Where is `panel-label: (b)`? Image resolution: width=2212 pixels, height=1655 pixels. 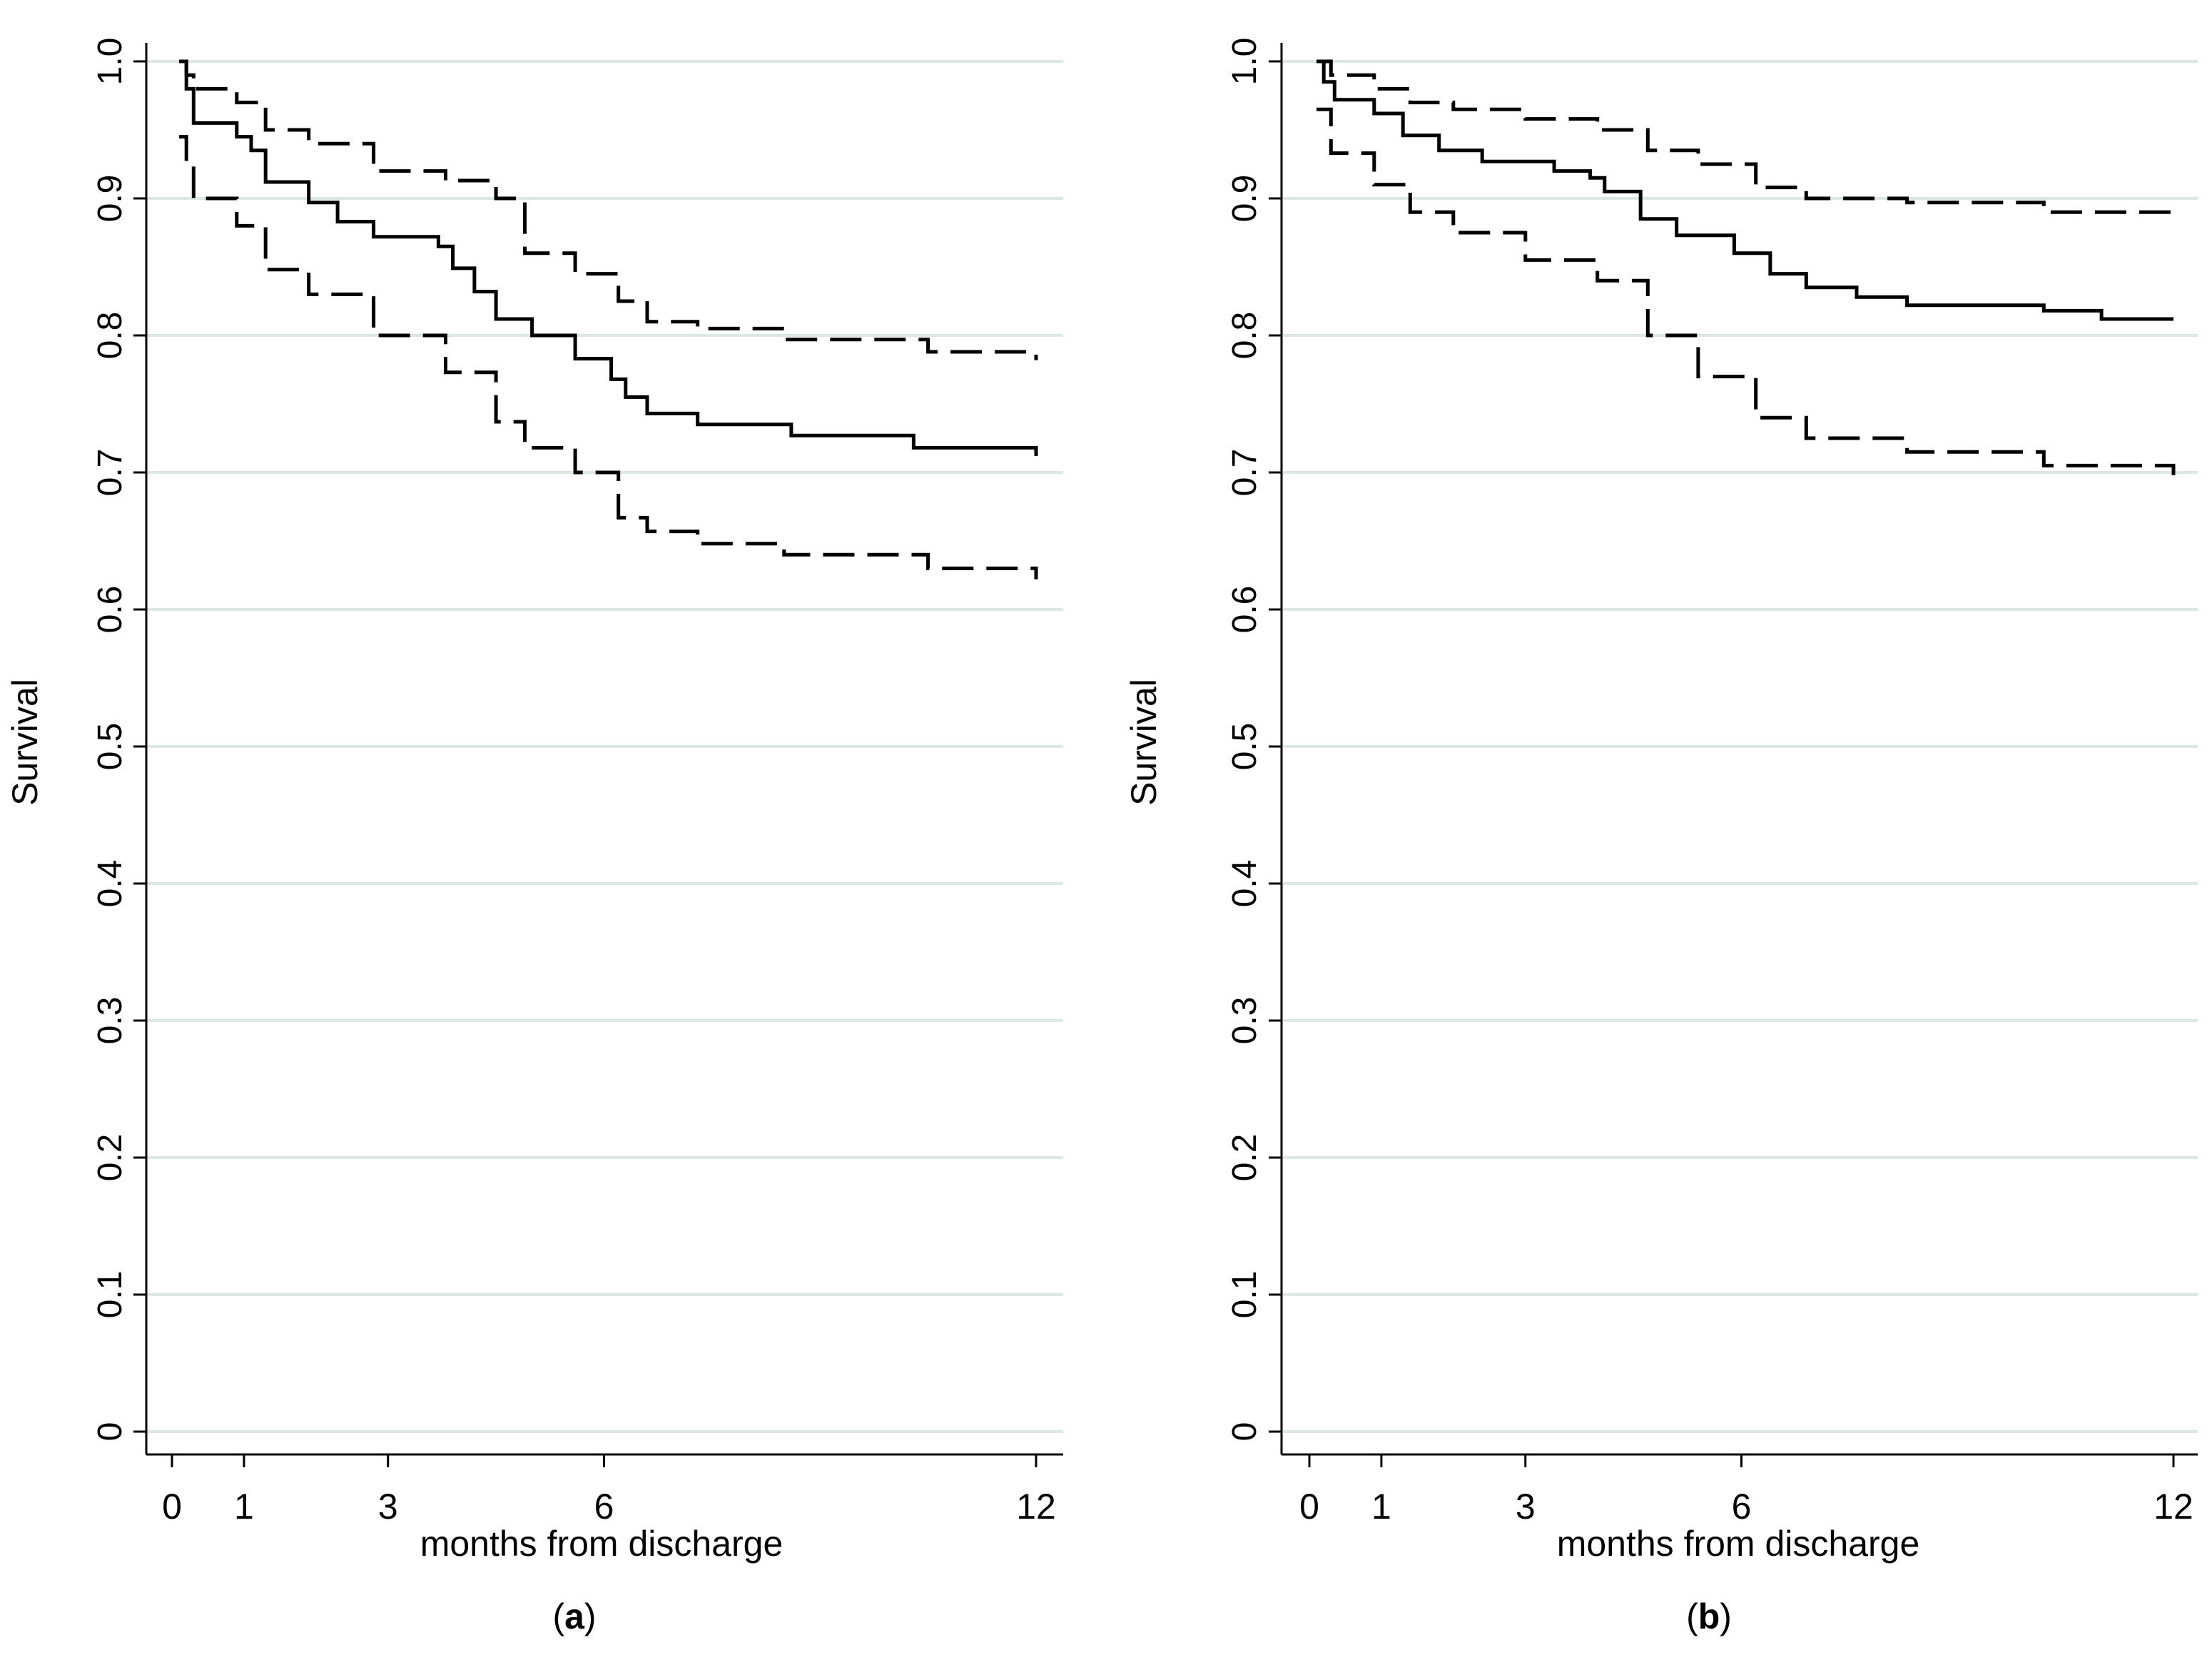
panel-label: (b) is located at coordinates (1709, 1616).